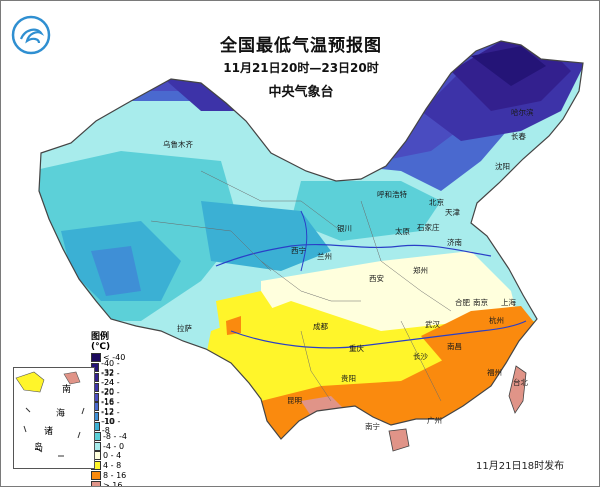  What do you see at coordinates (494, 372) in the screenshot?
I see `city-label-fz: 福州` at bounding box center [494, 372].